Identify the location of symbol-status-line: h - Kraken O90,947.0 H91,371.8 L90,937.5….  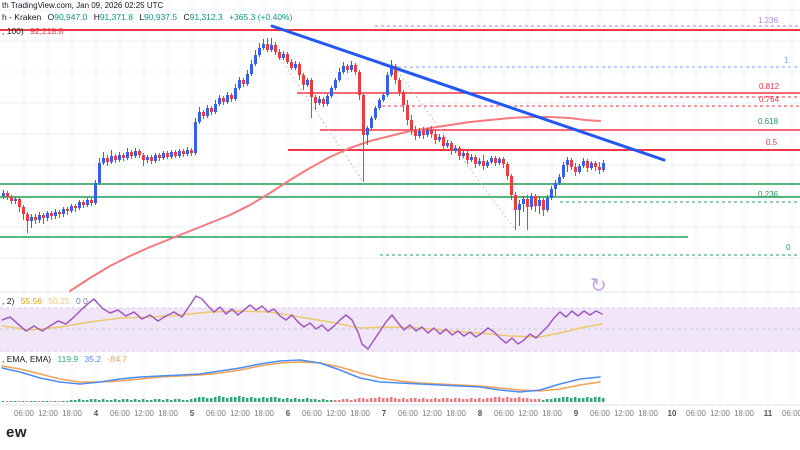
(147, 17).